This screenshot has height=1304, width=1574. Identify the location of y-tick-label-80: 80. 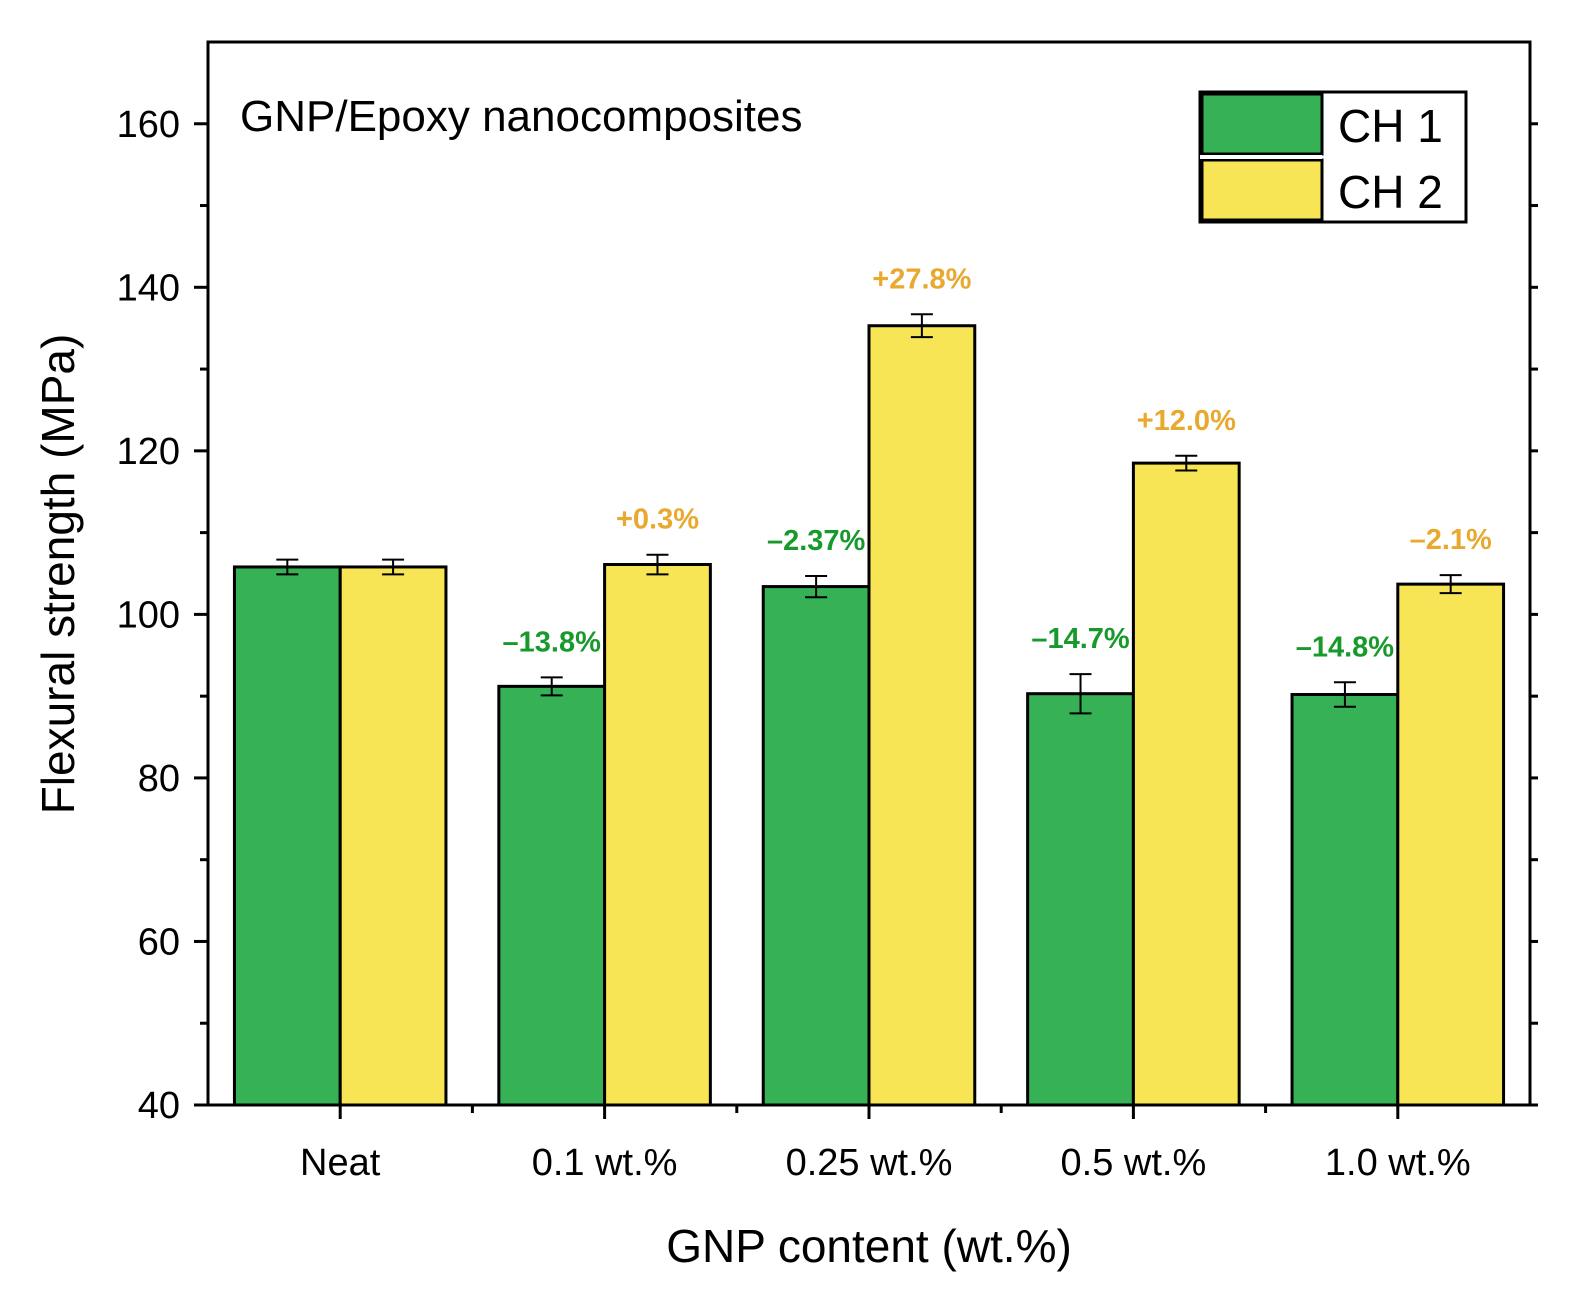
(159, 779).